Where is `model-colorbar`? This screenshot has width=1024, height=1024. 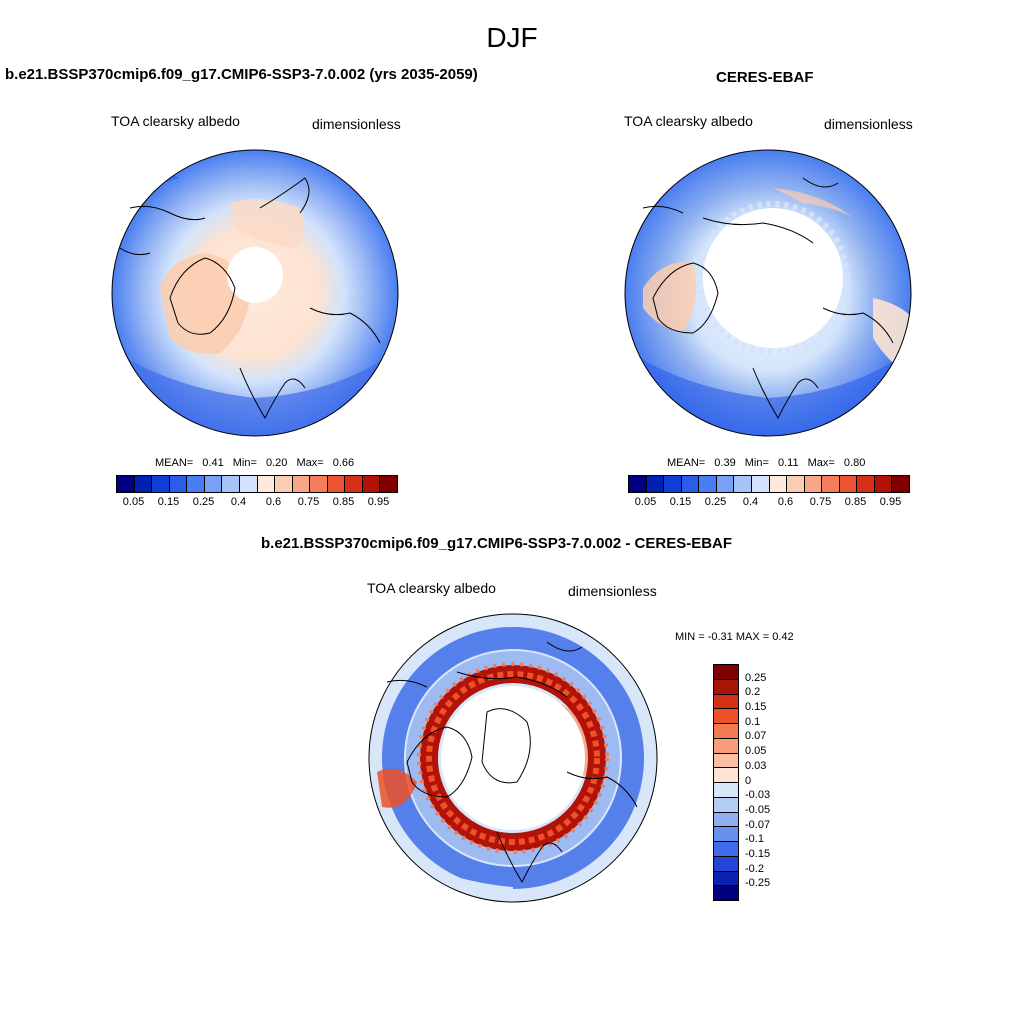
model-colorbar is located at coordinates (257, 484).